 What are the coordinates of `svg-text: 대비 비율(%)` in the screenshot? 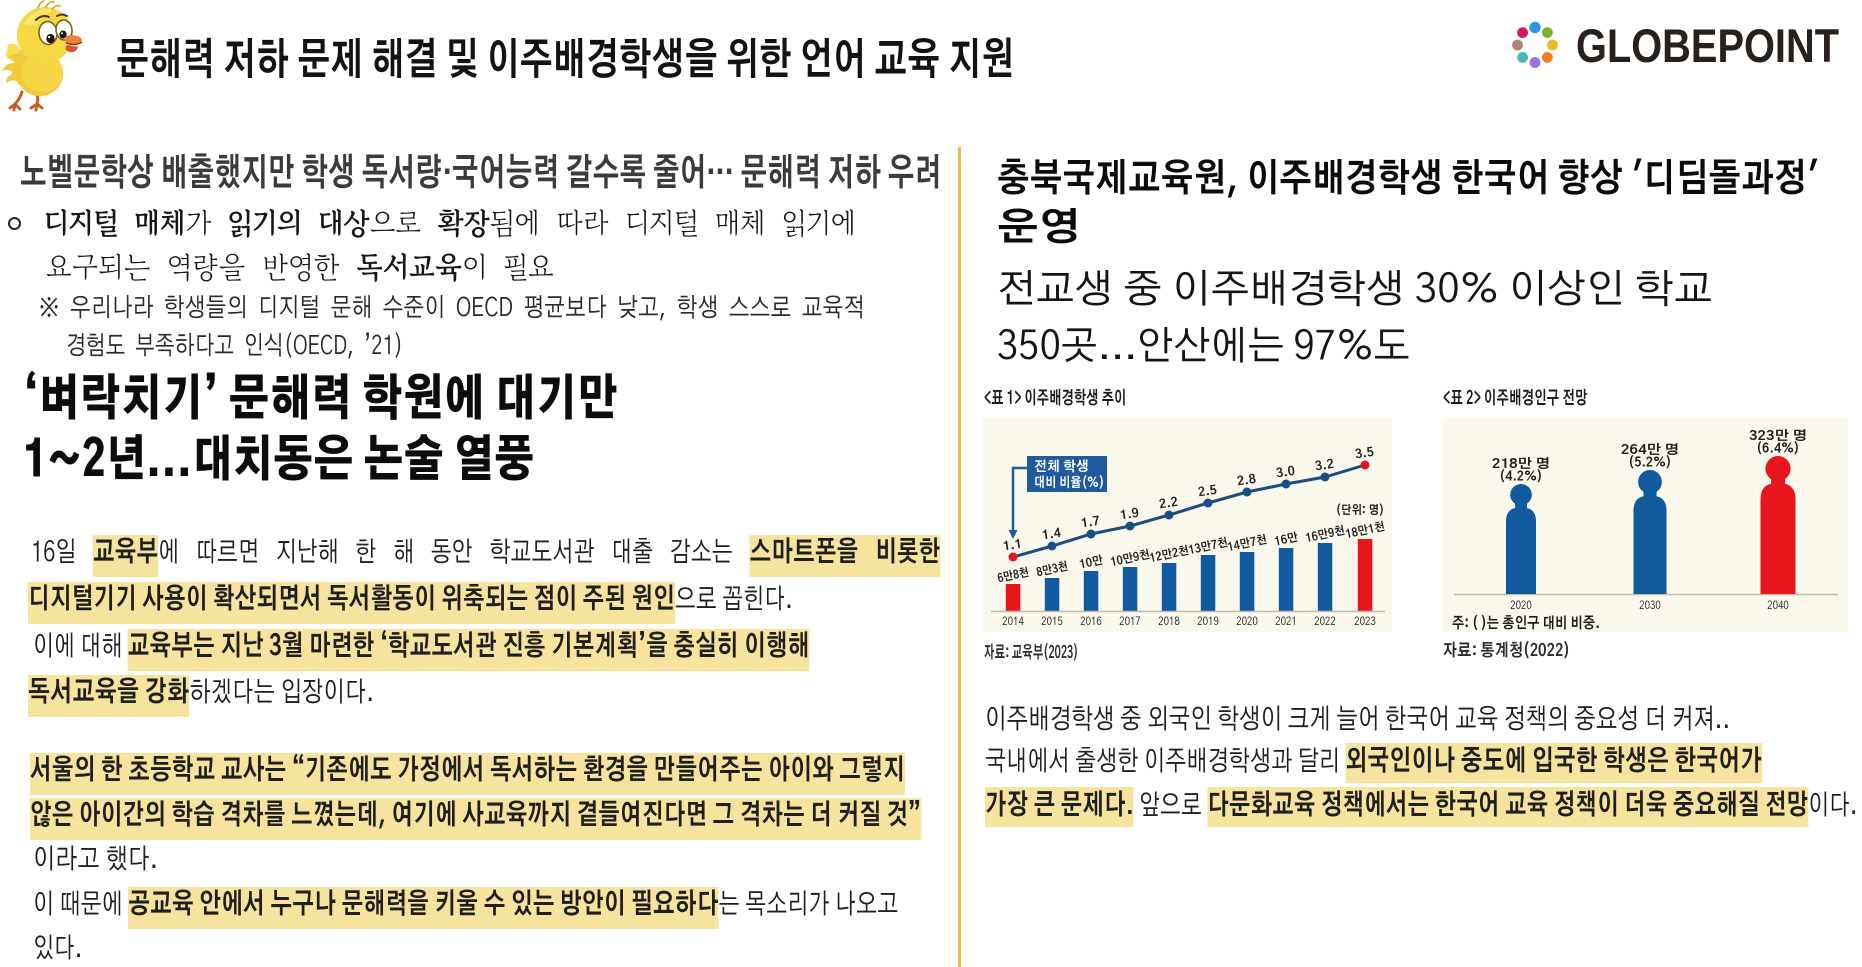 It's located at (1069, 482).